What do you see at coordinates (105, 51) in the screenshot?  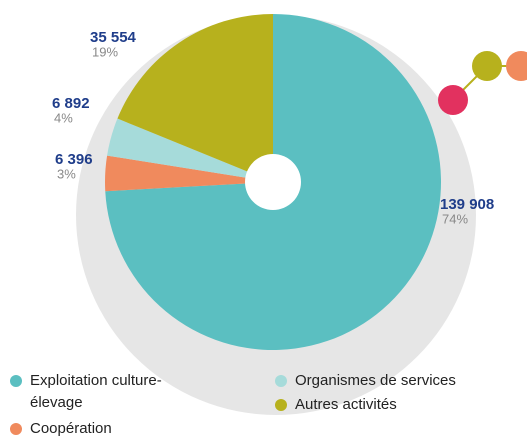 I see `percent-label: 19%` at bounding box center [105, 51].